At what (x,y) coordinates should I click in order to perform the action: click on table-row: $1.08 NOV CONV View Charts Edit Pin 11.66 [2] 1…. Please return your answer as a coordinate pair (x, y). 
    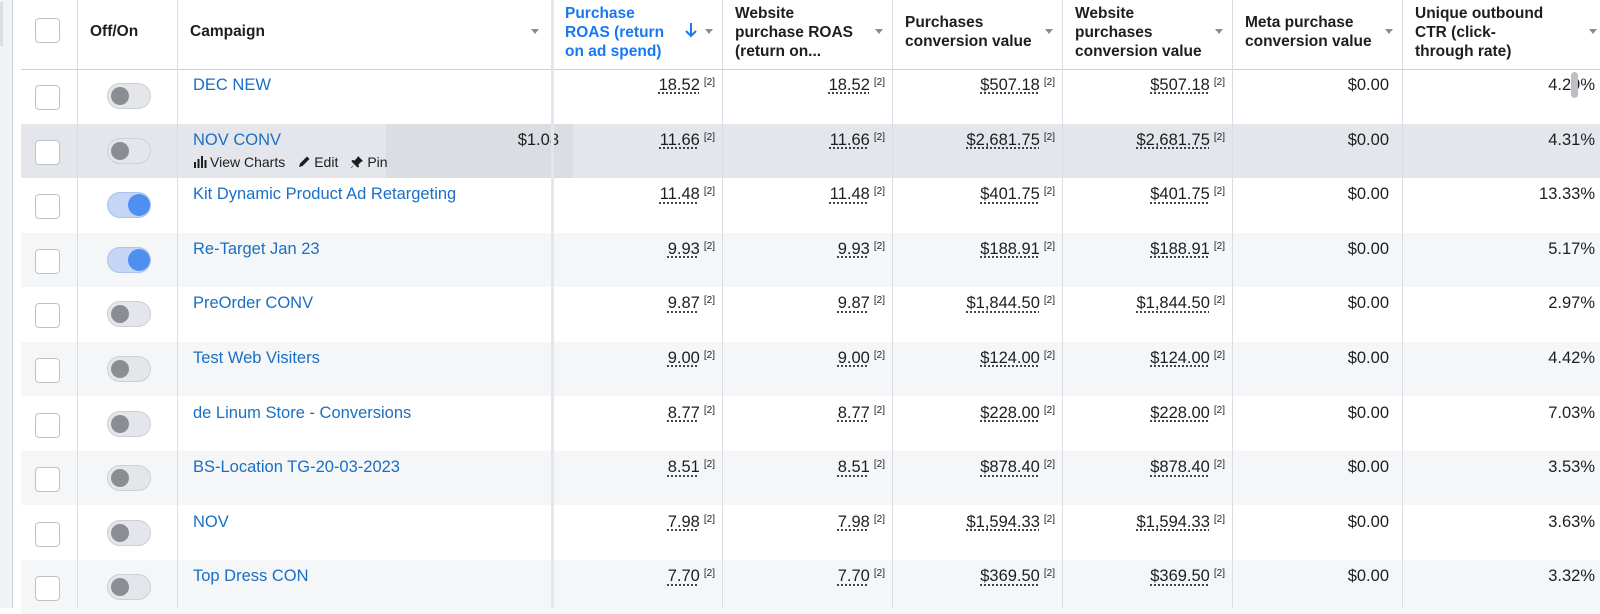
    Looking at the image, I should click on (810, 150).